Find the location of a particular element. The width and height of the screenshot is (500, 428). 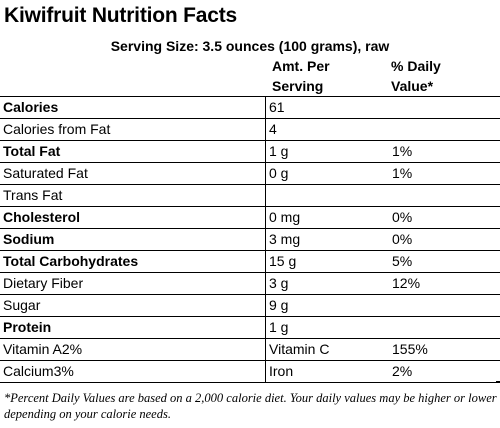

amount-cell: 9 g is located at coordinates (327, 305).